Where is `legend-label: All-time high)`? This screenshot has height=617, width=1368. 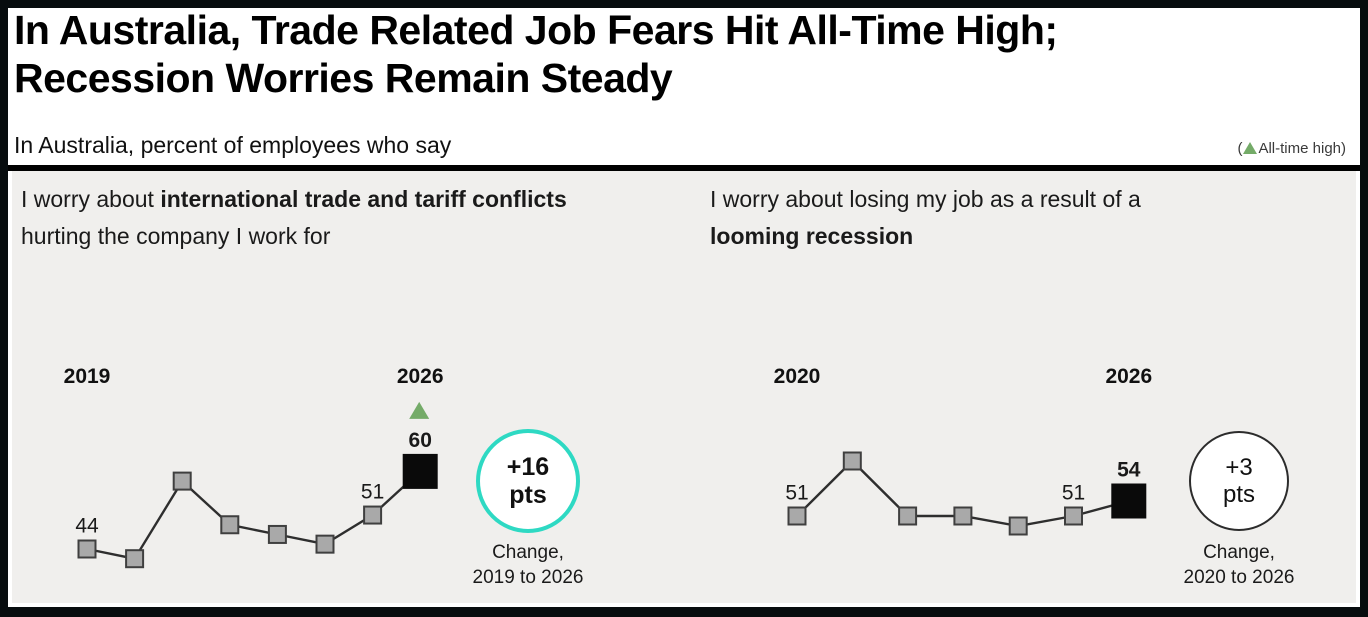 legend-label: All-time high) is located at coordinates (1302, 148).